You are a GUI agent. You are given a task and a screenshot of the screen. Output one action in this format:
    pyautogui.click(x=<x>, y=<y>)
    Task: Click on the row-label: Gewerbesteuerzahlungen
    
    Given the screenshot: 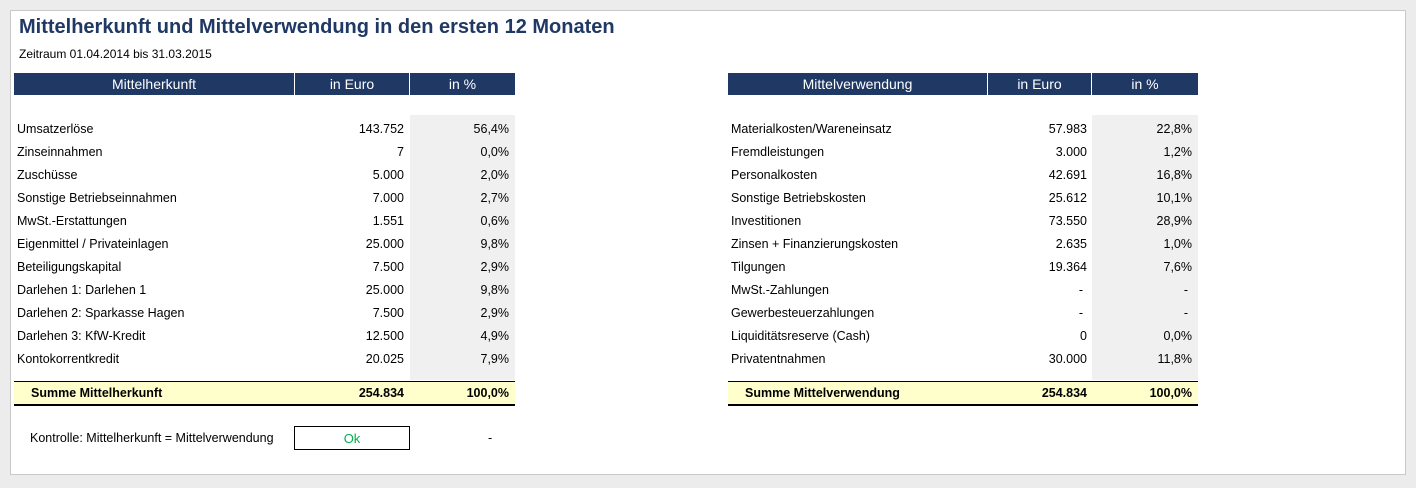 What is the action you would take?
    pyautogui.click(x=803, y=313)
    